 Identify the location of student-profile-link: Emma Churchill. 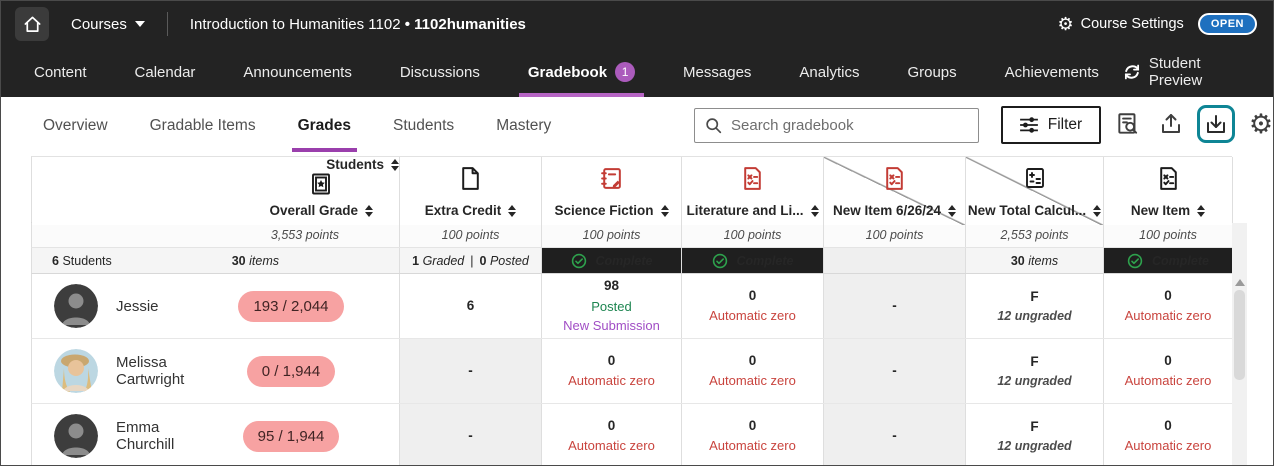
(132, 436).